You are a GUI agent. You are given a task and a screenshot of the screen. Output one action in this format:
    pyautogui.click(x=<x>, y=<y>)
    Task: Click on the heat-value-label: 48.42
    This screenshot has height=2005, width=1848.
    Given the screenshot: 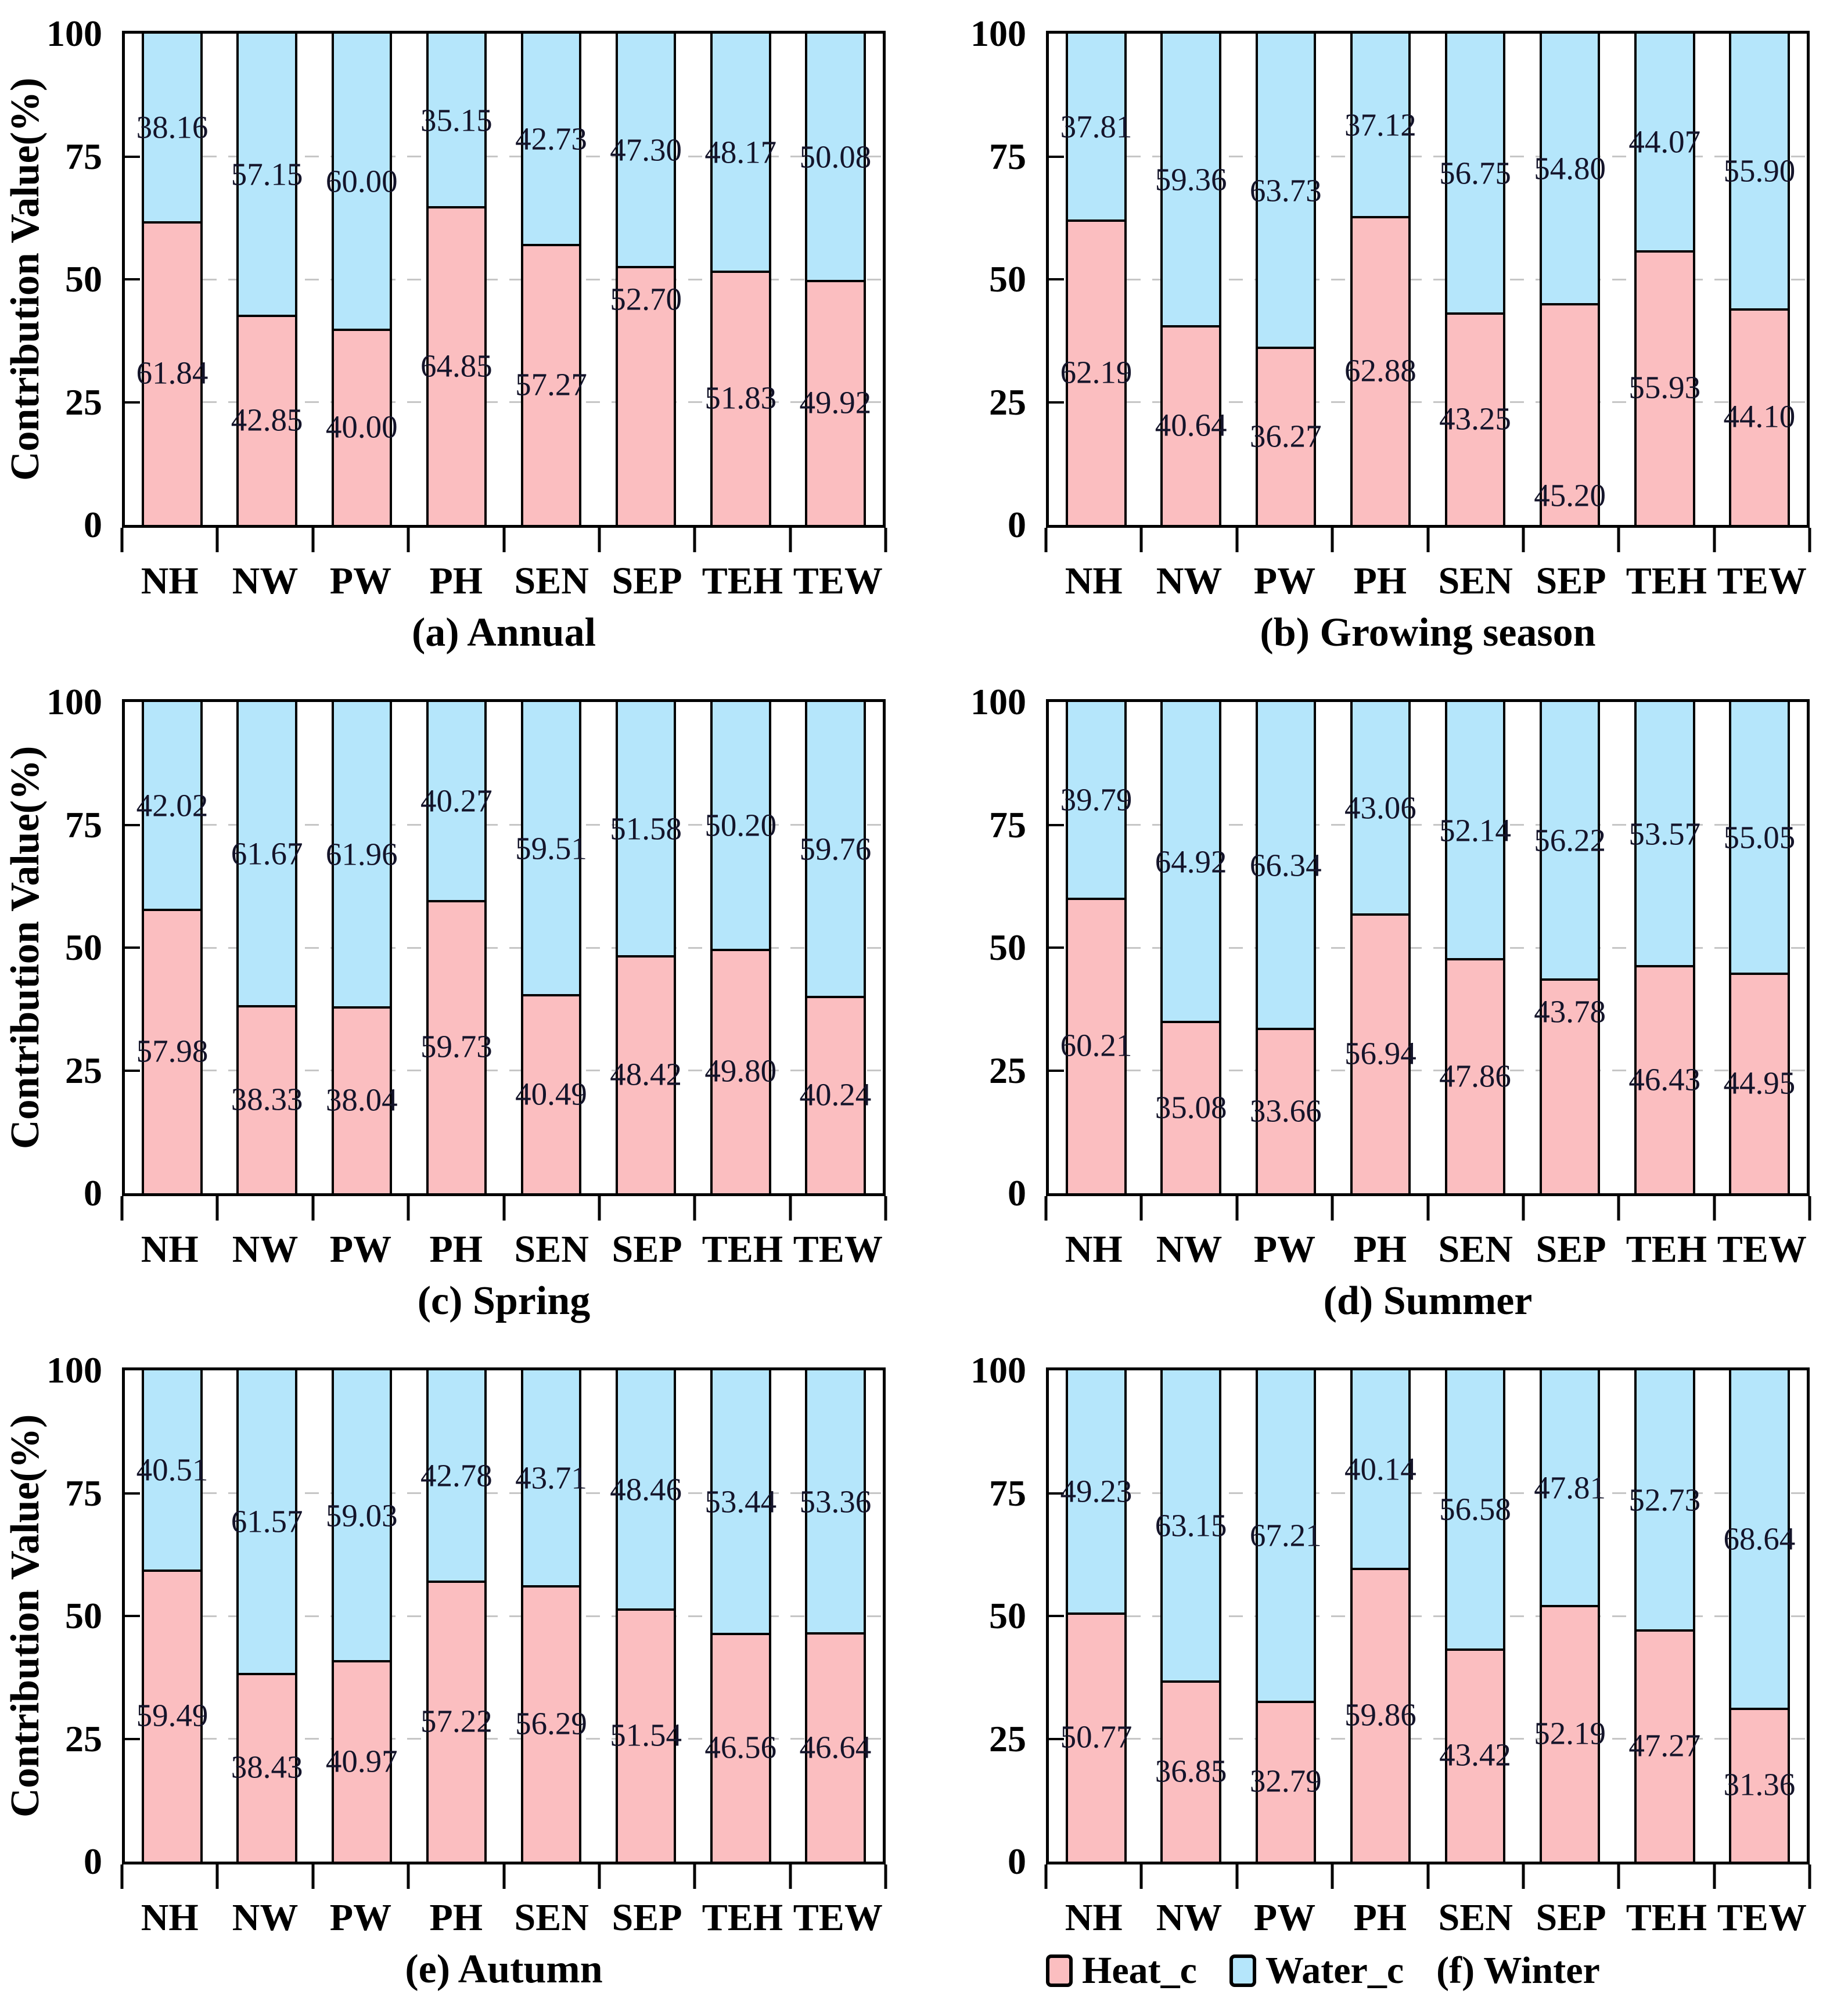 What is the action you would take?
    pyautogui.click(x=646, y=1074)
    